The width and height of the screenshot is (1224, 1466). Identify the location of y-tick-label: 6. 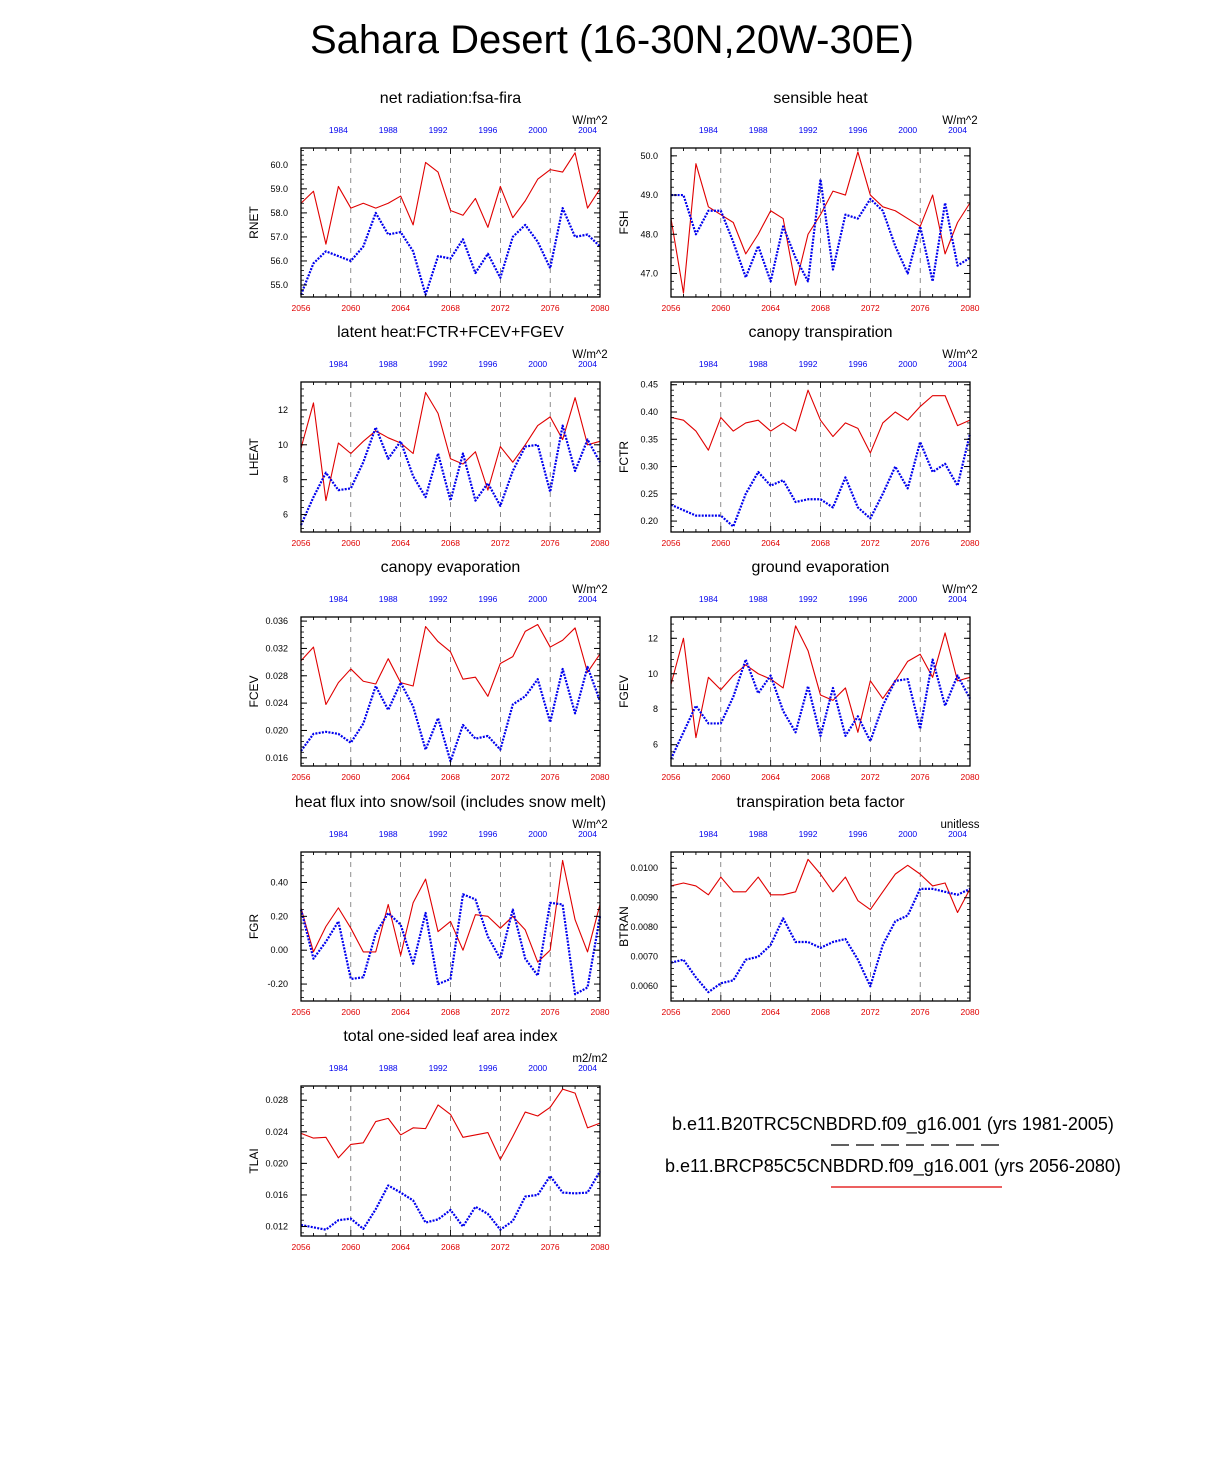
(655, 745).